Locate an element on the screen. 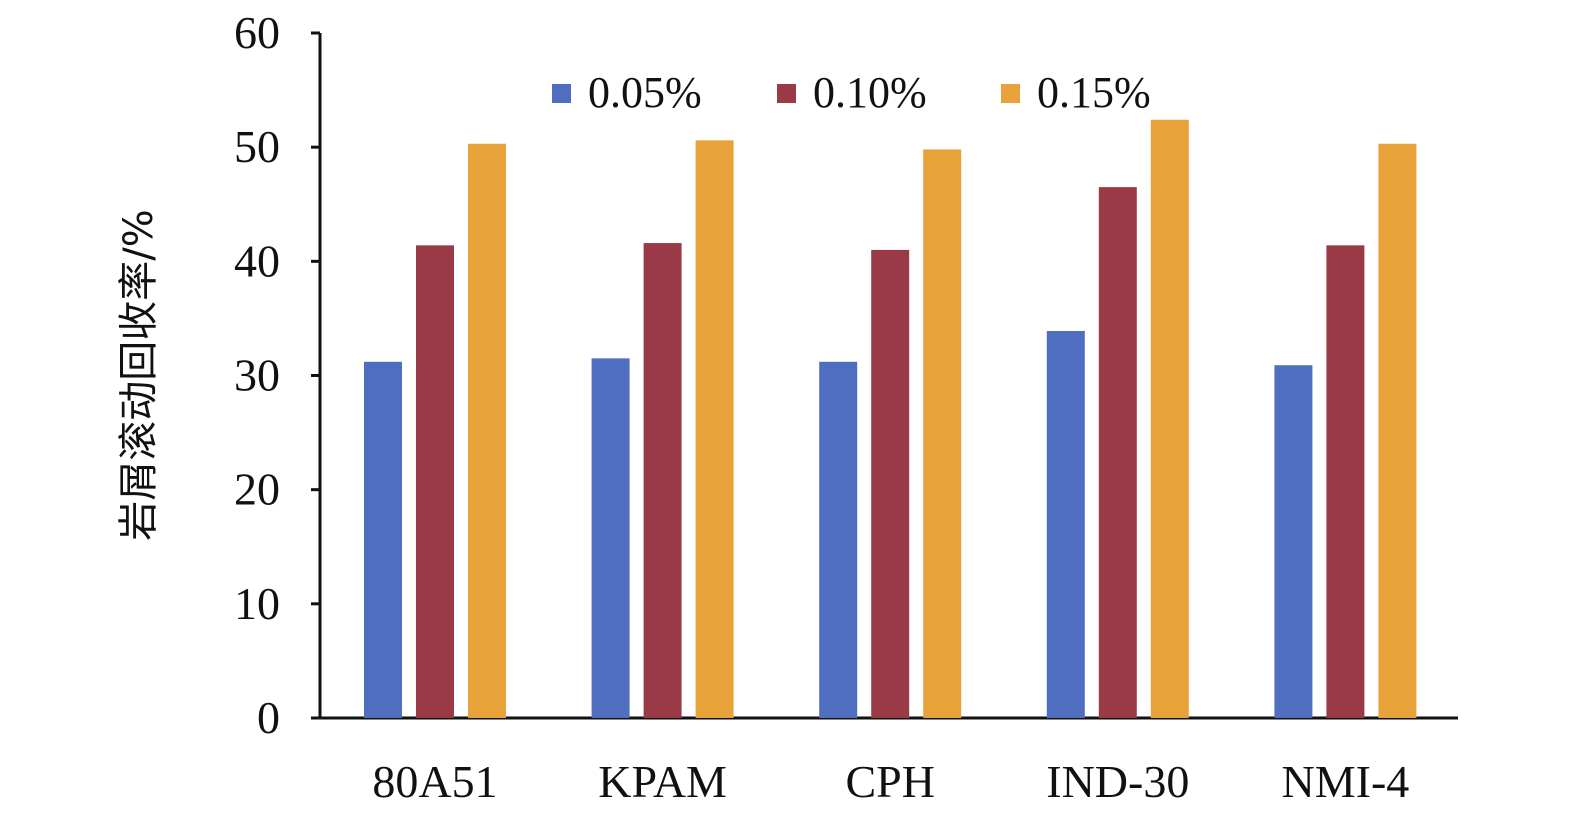 The width and height of the screenshot is (1575, 820). bar-IND-30-0.10% is located at coordinates (1117, 452).